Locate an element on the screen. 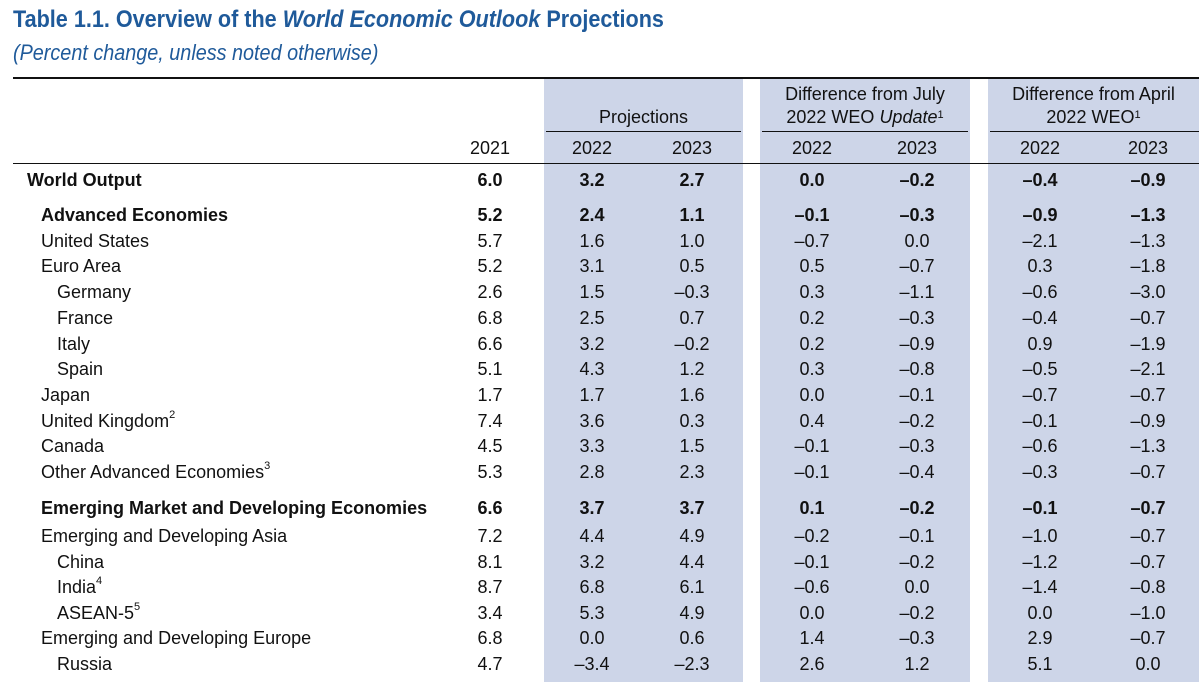  table-cell: 8.1 is located at coordinates (490, 562).